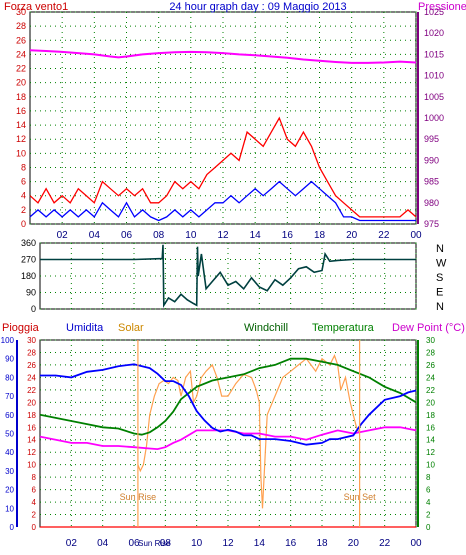  Describe the element at coordinates (34, 515) in the screenshot. I see `temp-left-tick-label: 2` at that location.